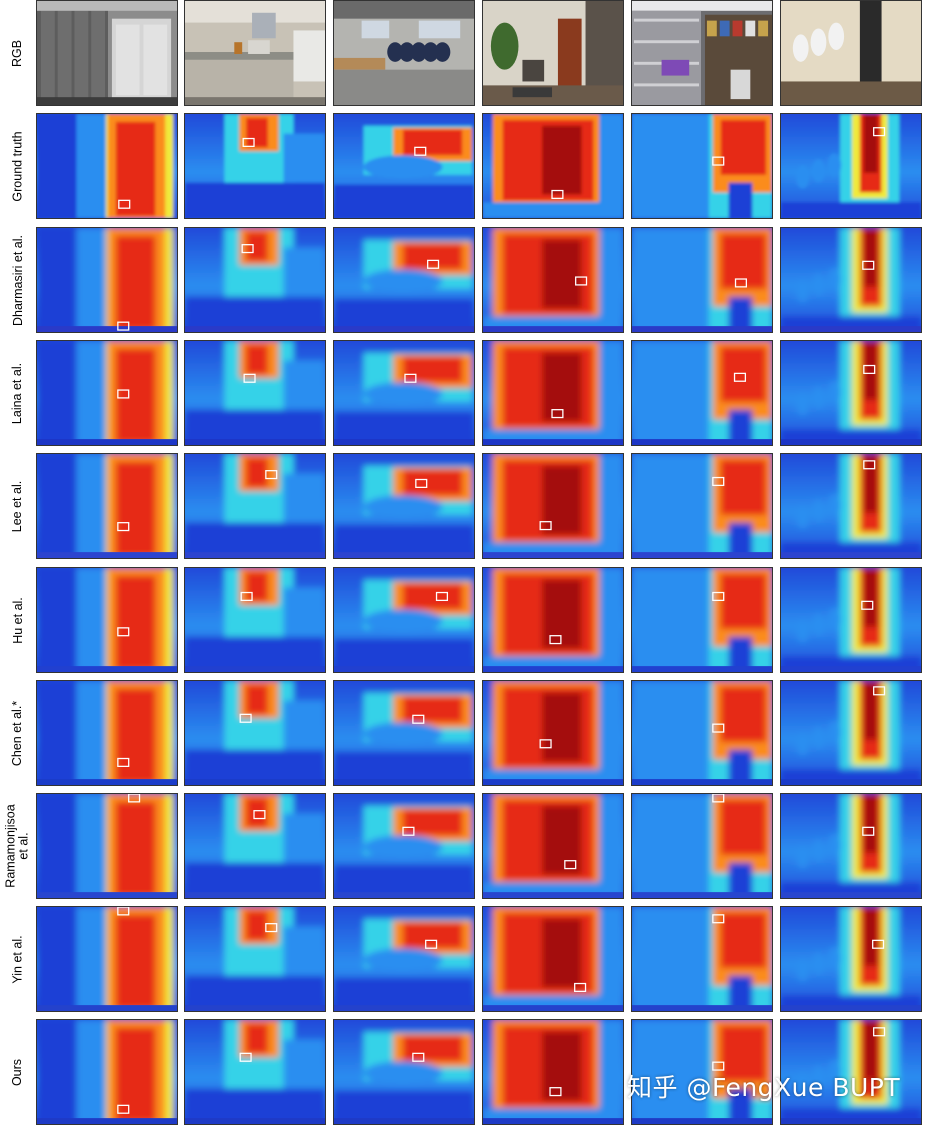 This screenshot has height=1129, width=928. Describe the element at coordinates (740, 84) in the screenshot. I see `trolley` at that location.